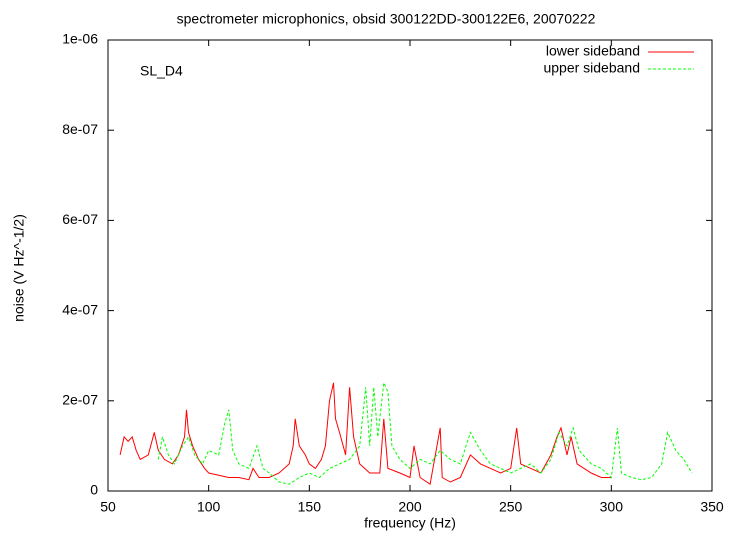  Describe the element at coordinates (19, 268) in the screenshot. I see `y-axis-label: noise (V Hz^-1/2)` at that location.